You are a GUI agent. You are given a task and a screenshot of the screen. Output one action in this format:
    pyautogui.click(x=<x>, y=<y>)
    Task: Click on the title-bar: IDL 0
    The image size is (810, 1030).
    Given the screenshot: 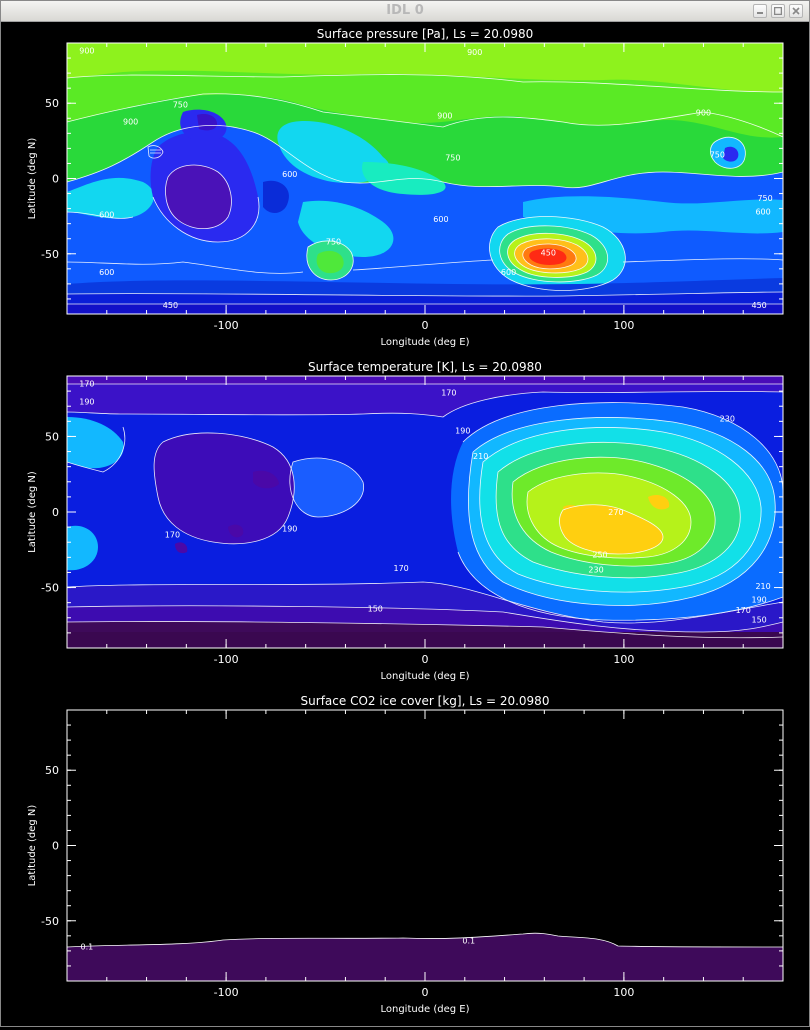 What is the action you would take?
    pyautogui.click(x=405, y=11)
    